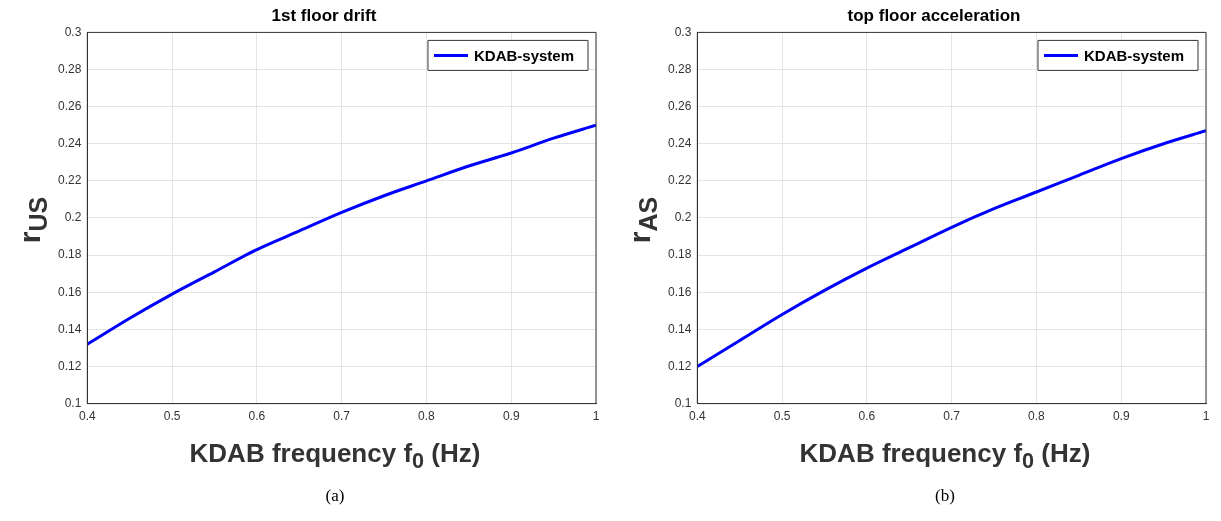 Image resolution: width=1221 pixels, height=521 pixels. I want to click on chart-title: top floor acceleration, so click(934, 15).